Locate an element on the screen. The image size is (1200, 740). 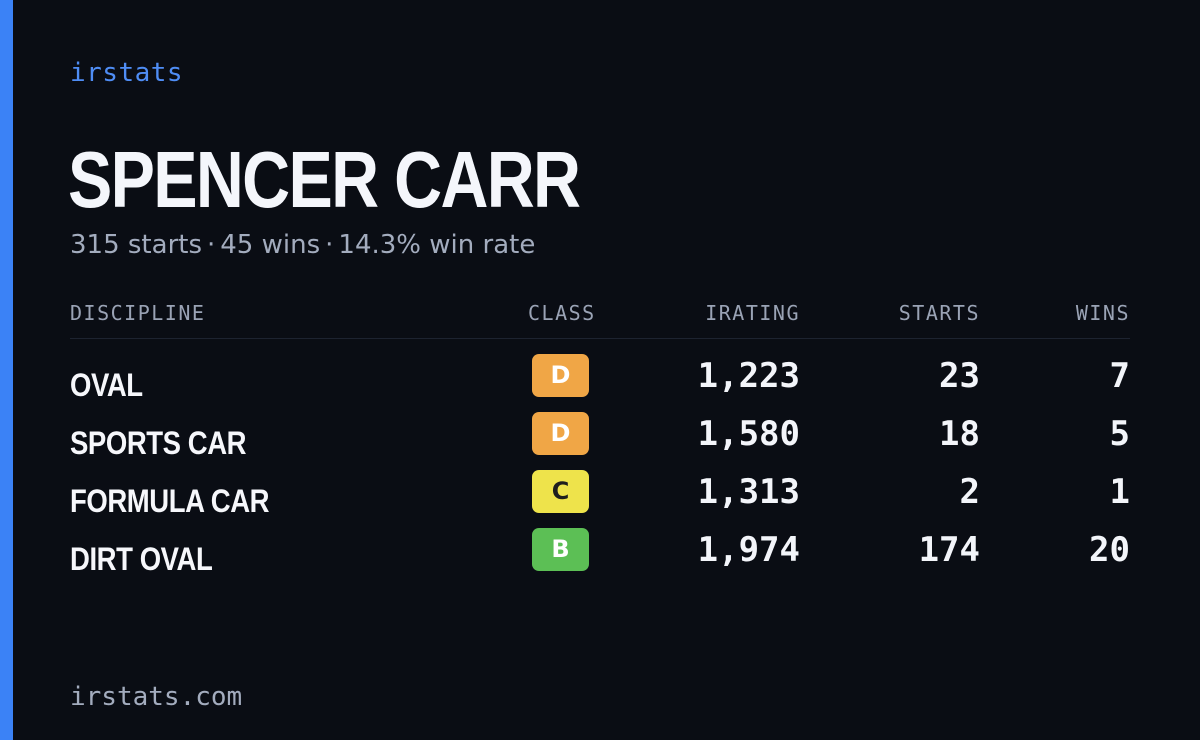
table-row: FORMULA CAR C 1,313 2 1 is located at coordinates (600, 499).